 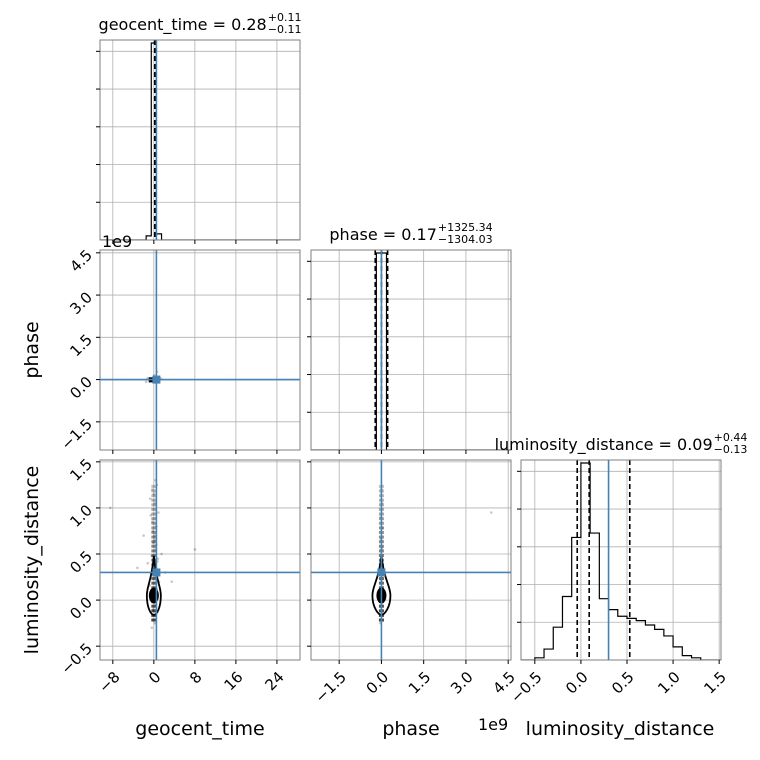 What do you see at coordinates (199, 729) in the screenshot?
I see `x-axis-label-geocent_time: geocent_time` at bounding box center [199, 729].